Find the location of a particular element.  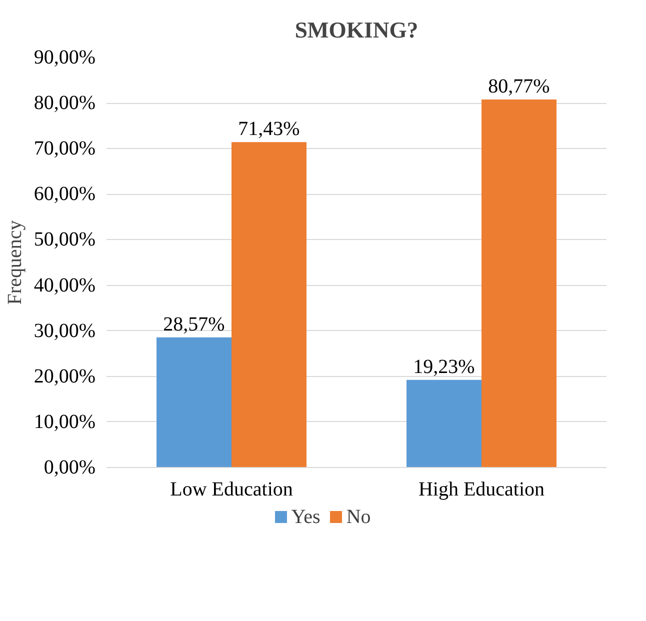

legend-label: No is located at coordinates (358, 517).